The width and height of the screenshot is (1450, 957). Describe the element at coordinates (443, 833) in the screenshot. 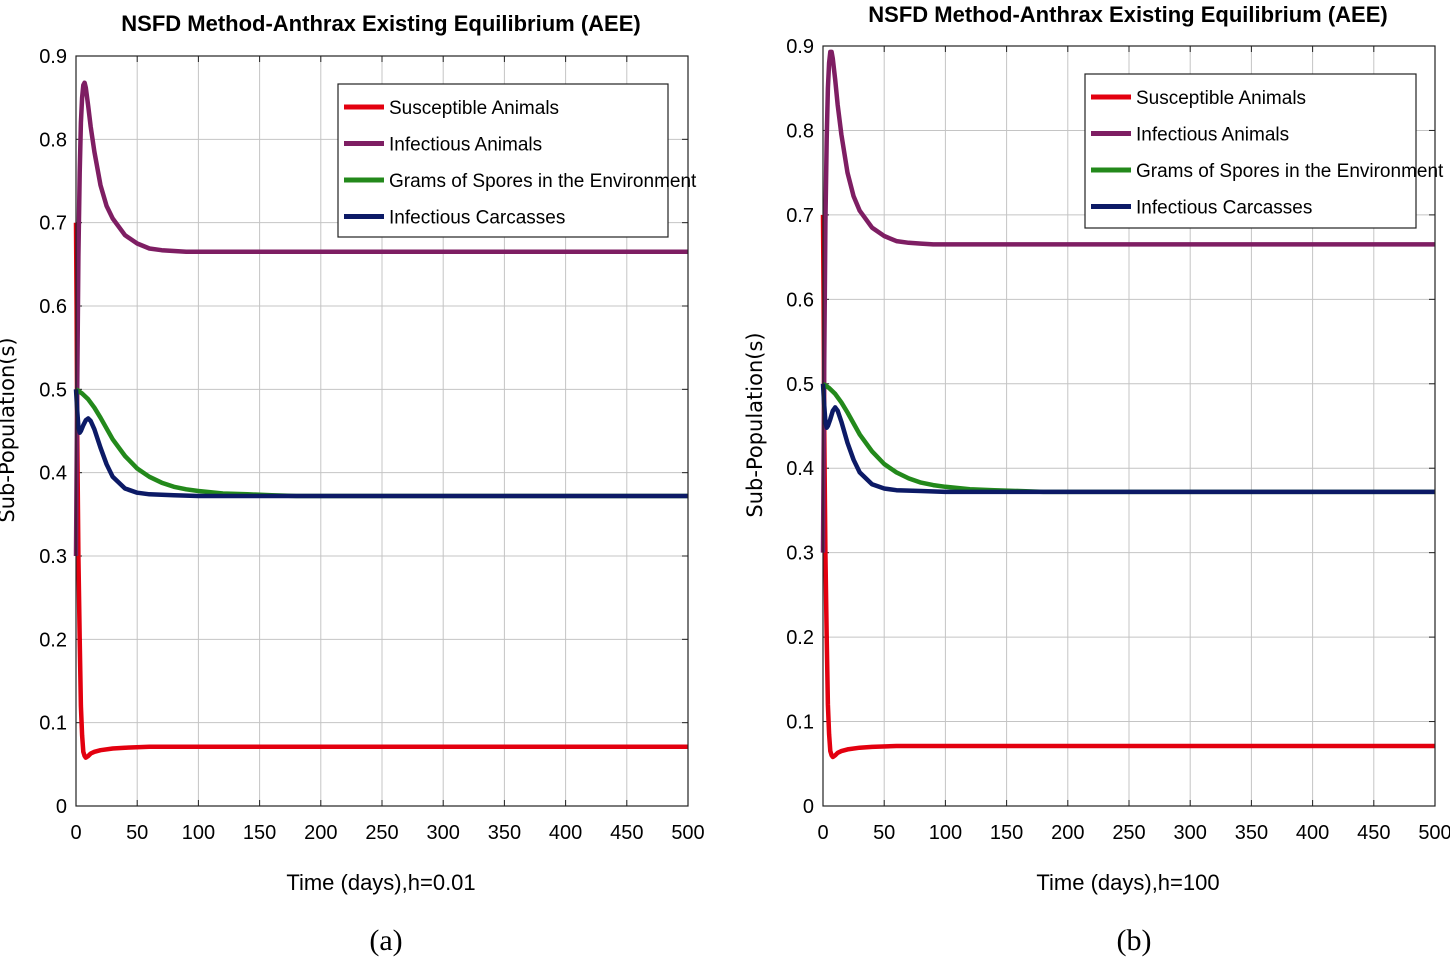

I see `chart-a-xtick-label: 300` at that location.